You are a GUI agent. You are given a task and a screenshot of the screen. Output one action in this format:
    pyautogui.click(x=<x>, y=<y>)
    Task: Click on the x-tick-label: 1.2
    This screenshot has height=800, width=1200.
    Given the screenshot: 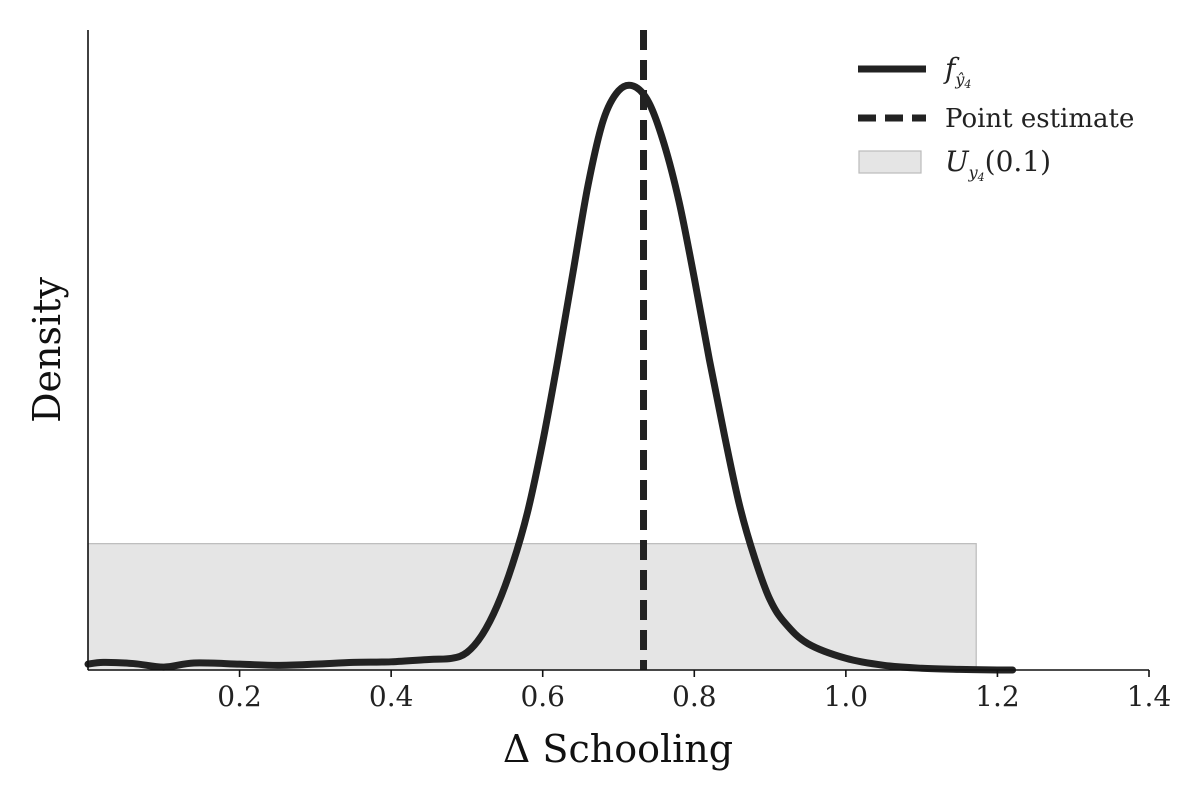 What is the action you would take?
    pyautogui.click(x=997, y=696)
    